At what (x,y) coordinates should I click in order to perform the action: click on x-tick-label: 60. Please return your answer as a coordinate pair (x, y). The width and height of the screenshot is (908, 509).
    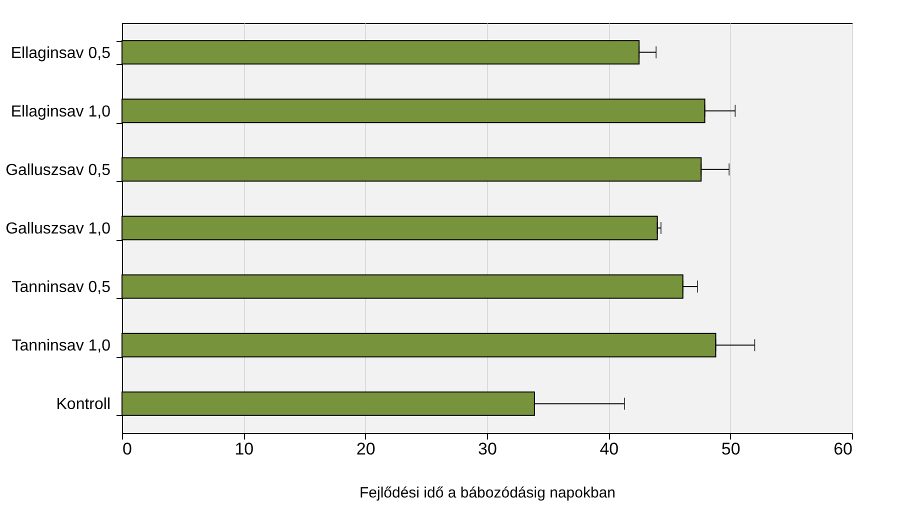
    Looking at the image, I should click on (843, 449).